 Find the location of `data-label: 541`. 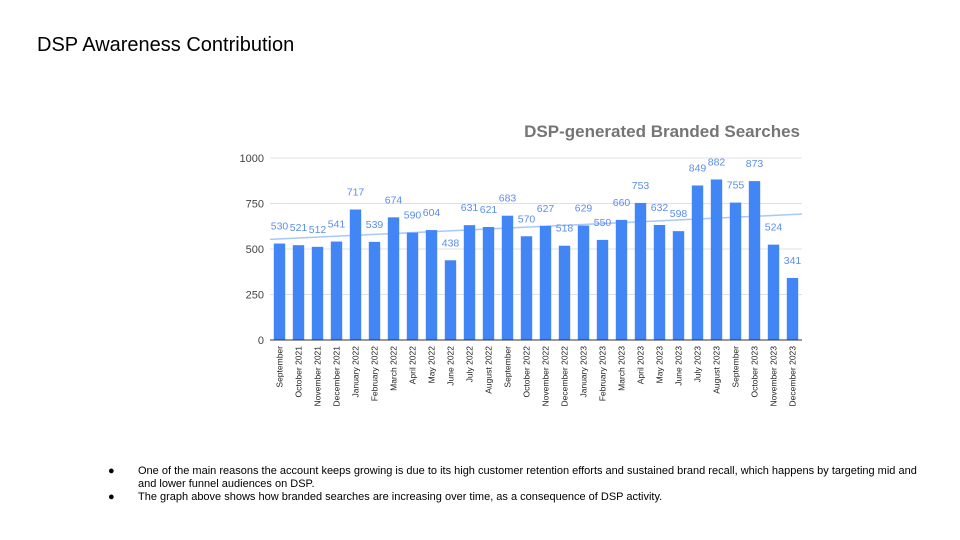

data-label: 541 is located at coordinates (337, 225).